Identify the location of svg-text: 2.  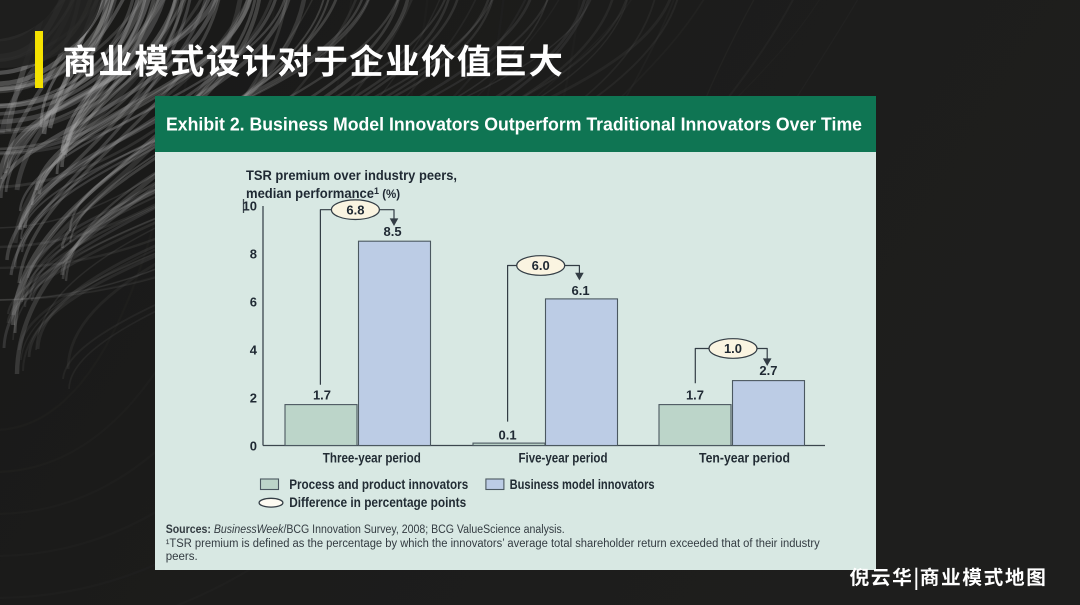
(253, 398).